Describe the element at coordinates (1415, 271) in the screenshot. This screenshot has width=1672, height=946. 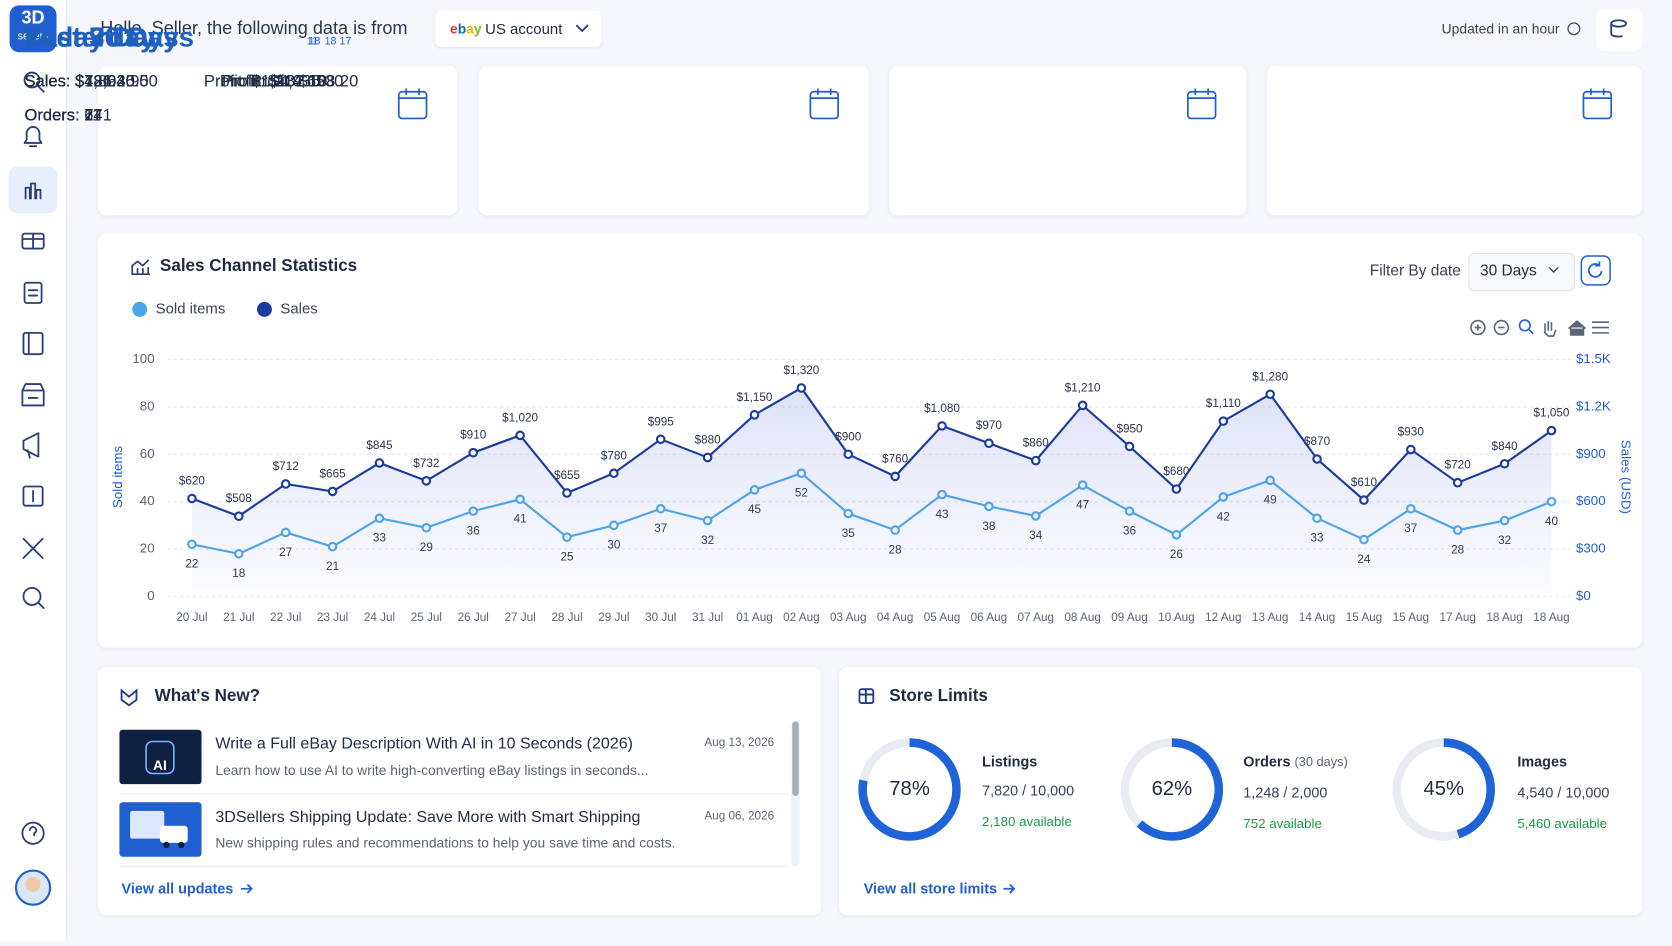
I see `filter-label: Filter By date` at that location.